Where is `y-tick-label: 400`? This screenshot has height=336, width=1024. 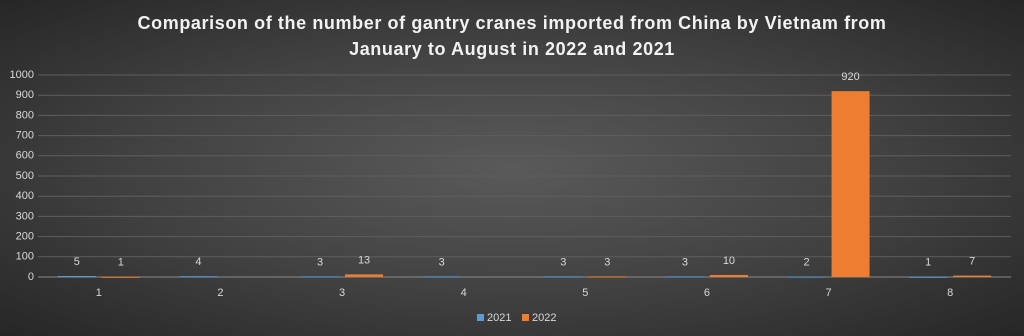
y-tick-label: 400 is located at coordinates (25, 196).